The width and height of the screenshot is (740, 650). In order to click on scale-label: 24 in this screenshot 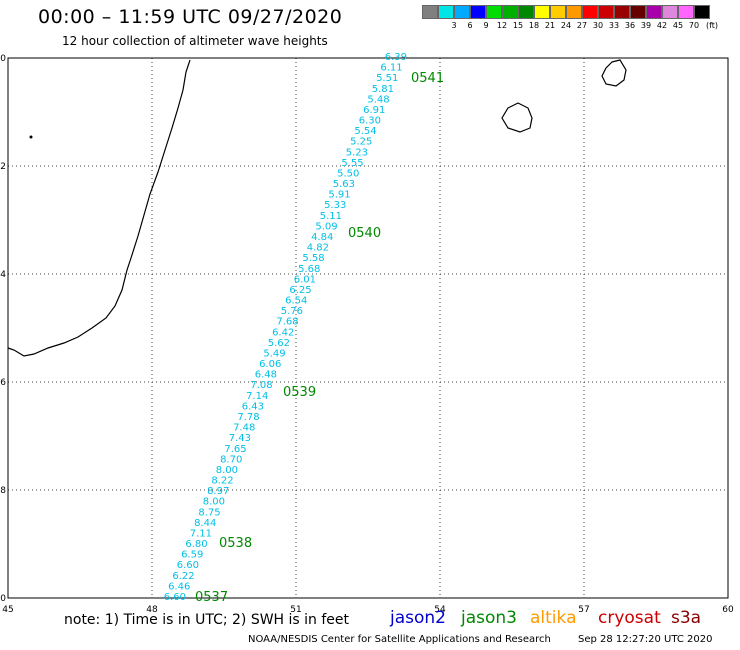, I will do `click(566, 25)`.